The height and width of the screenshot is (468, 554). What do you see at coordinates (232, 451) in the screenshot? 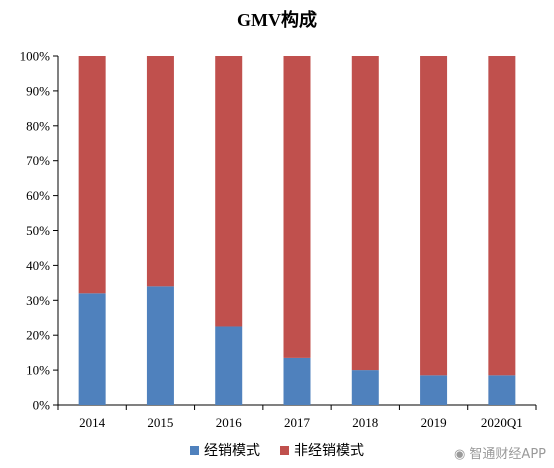
I see `legend-label: 经销模式` at bounding box center [232, 451].